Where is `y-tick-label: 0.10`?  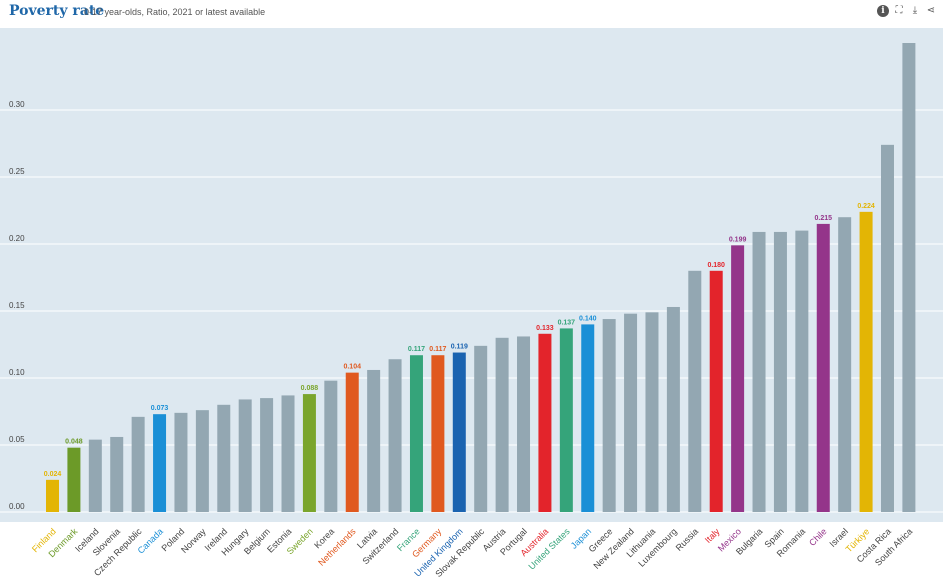 y-tick-label: 0.10 is located at coordinates (17, 372).